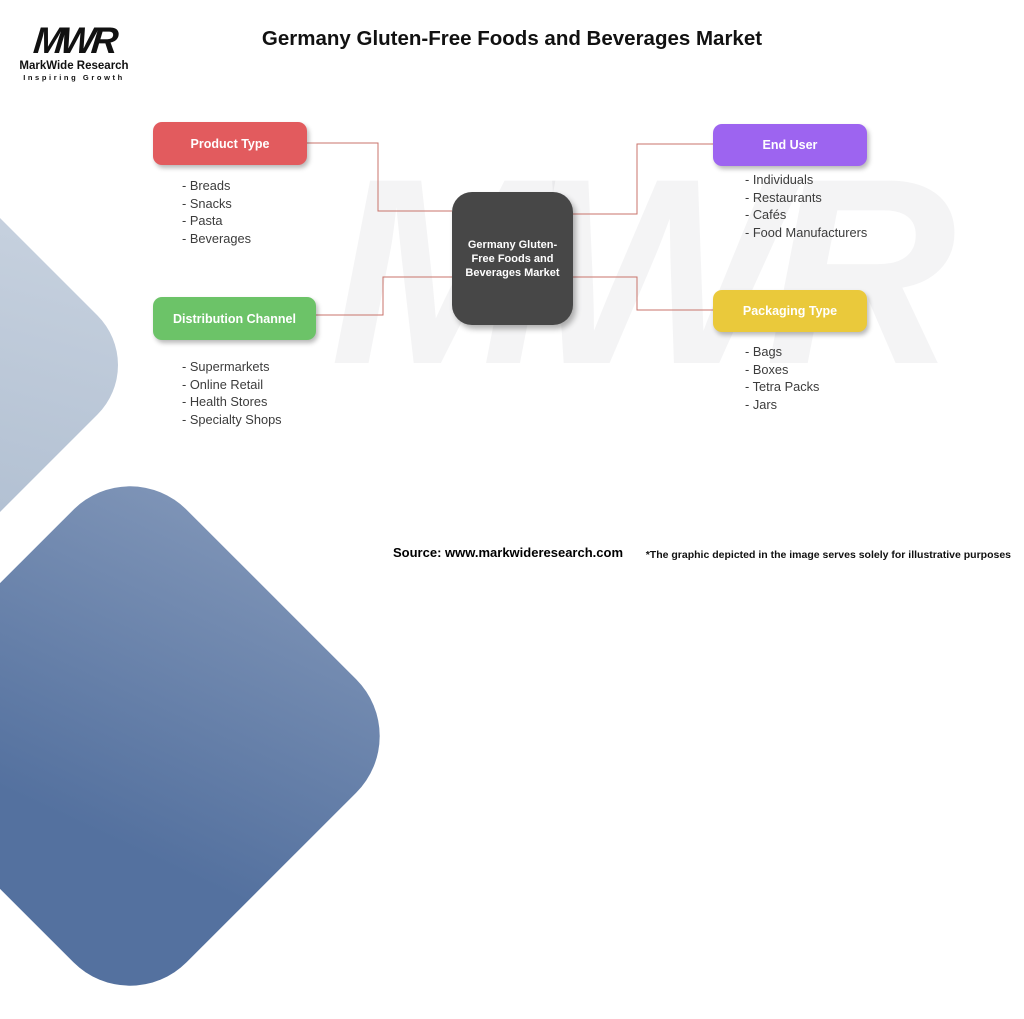 Image resolution: width=1024 pixels, height=1019 pixels. What do you see at coordinates (74, 51) in the screenshot?
I see `markwide-research-logo: MWR MarkWide Research Inspiring Growth` at bounding box center [74, 51].